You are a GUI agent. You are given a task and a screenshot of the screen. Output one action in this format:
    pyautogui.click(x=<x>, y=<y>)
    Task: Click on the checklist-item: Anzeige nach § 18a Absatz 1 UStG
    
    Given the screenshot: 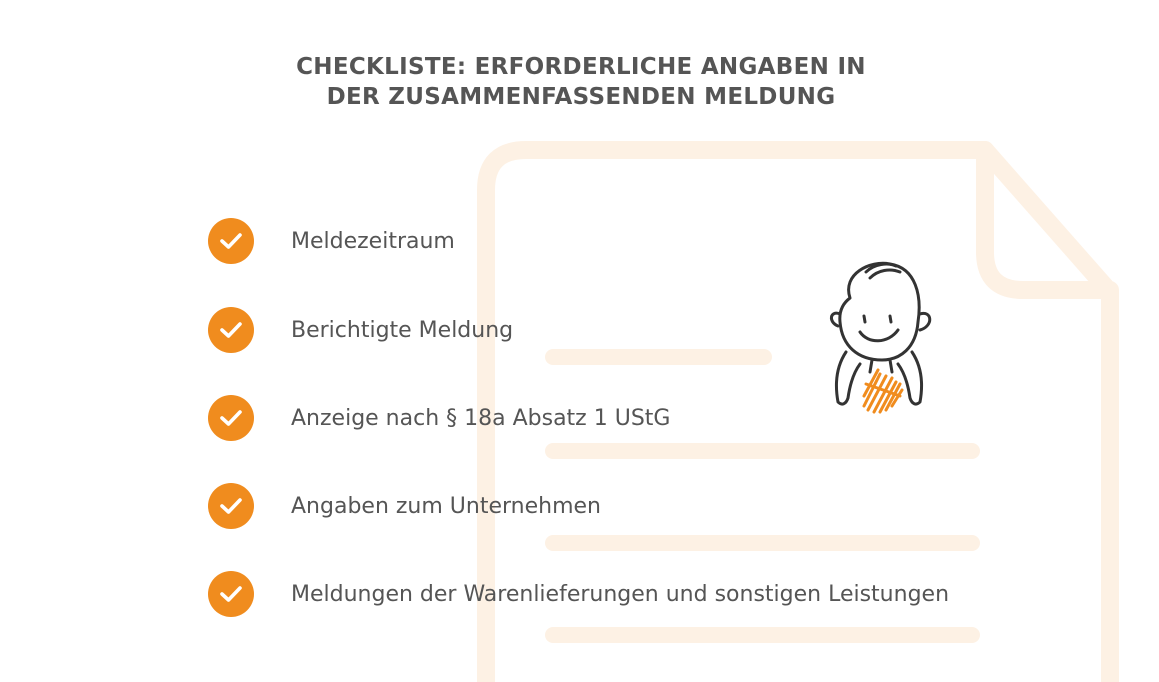 What is the action you would take?
    pyautogui.click(x=439, y=418)
    